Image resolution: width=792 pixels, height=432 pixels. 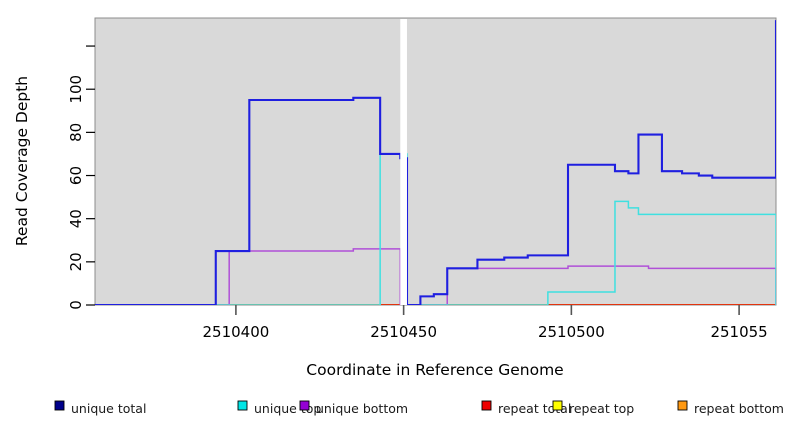 I want to click on legend-item: repeat top, so click(x=593, y=408).